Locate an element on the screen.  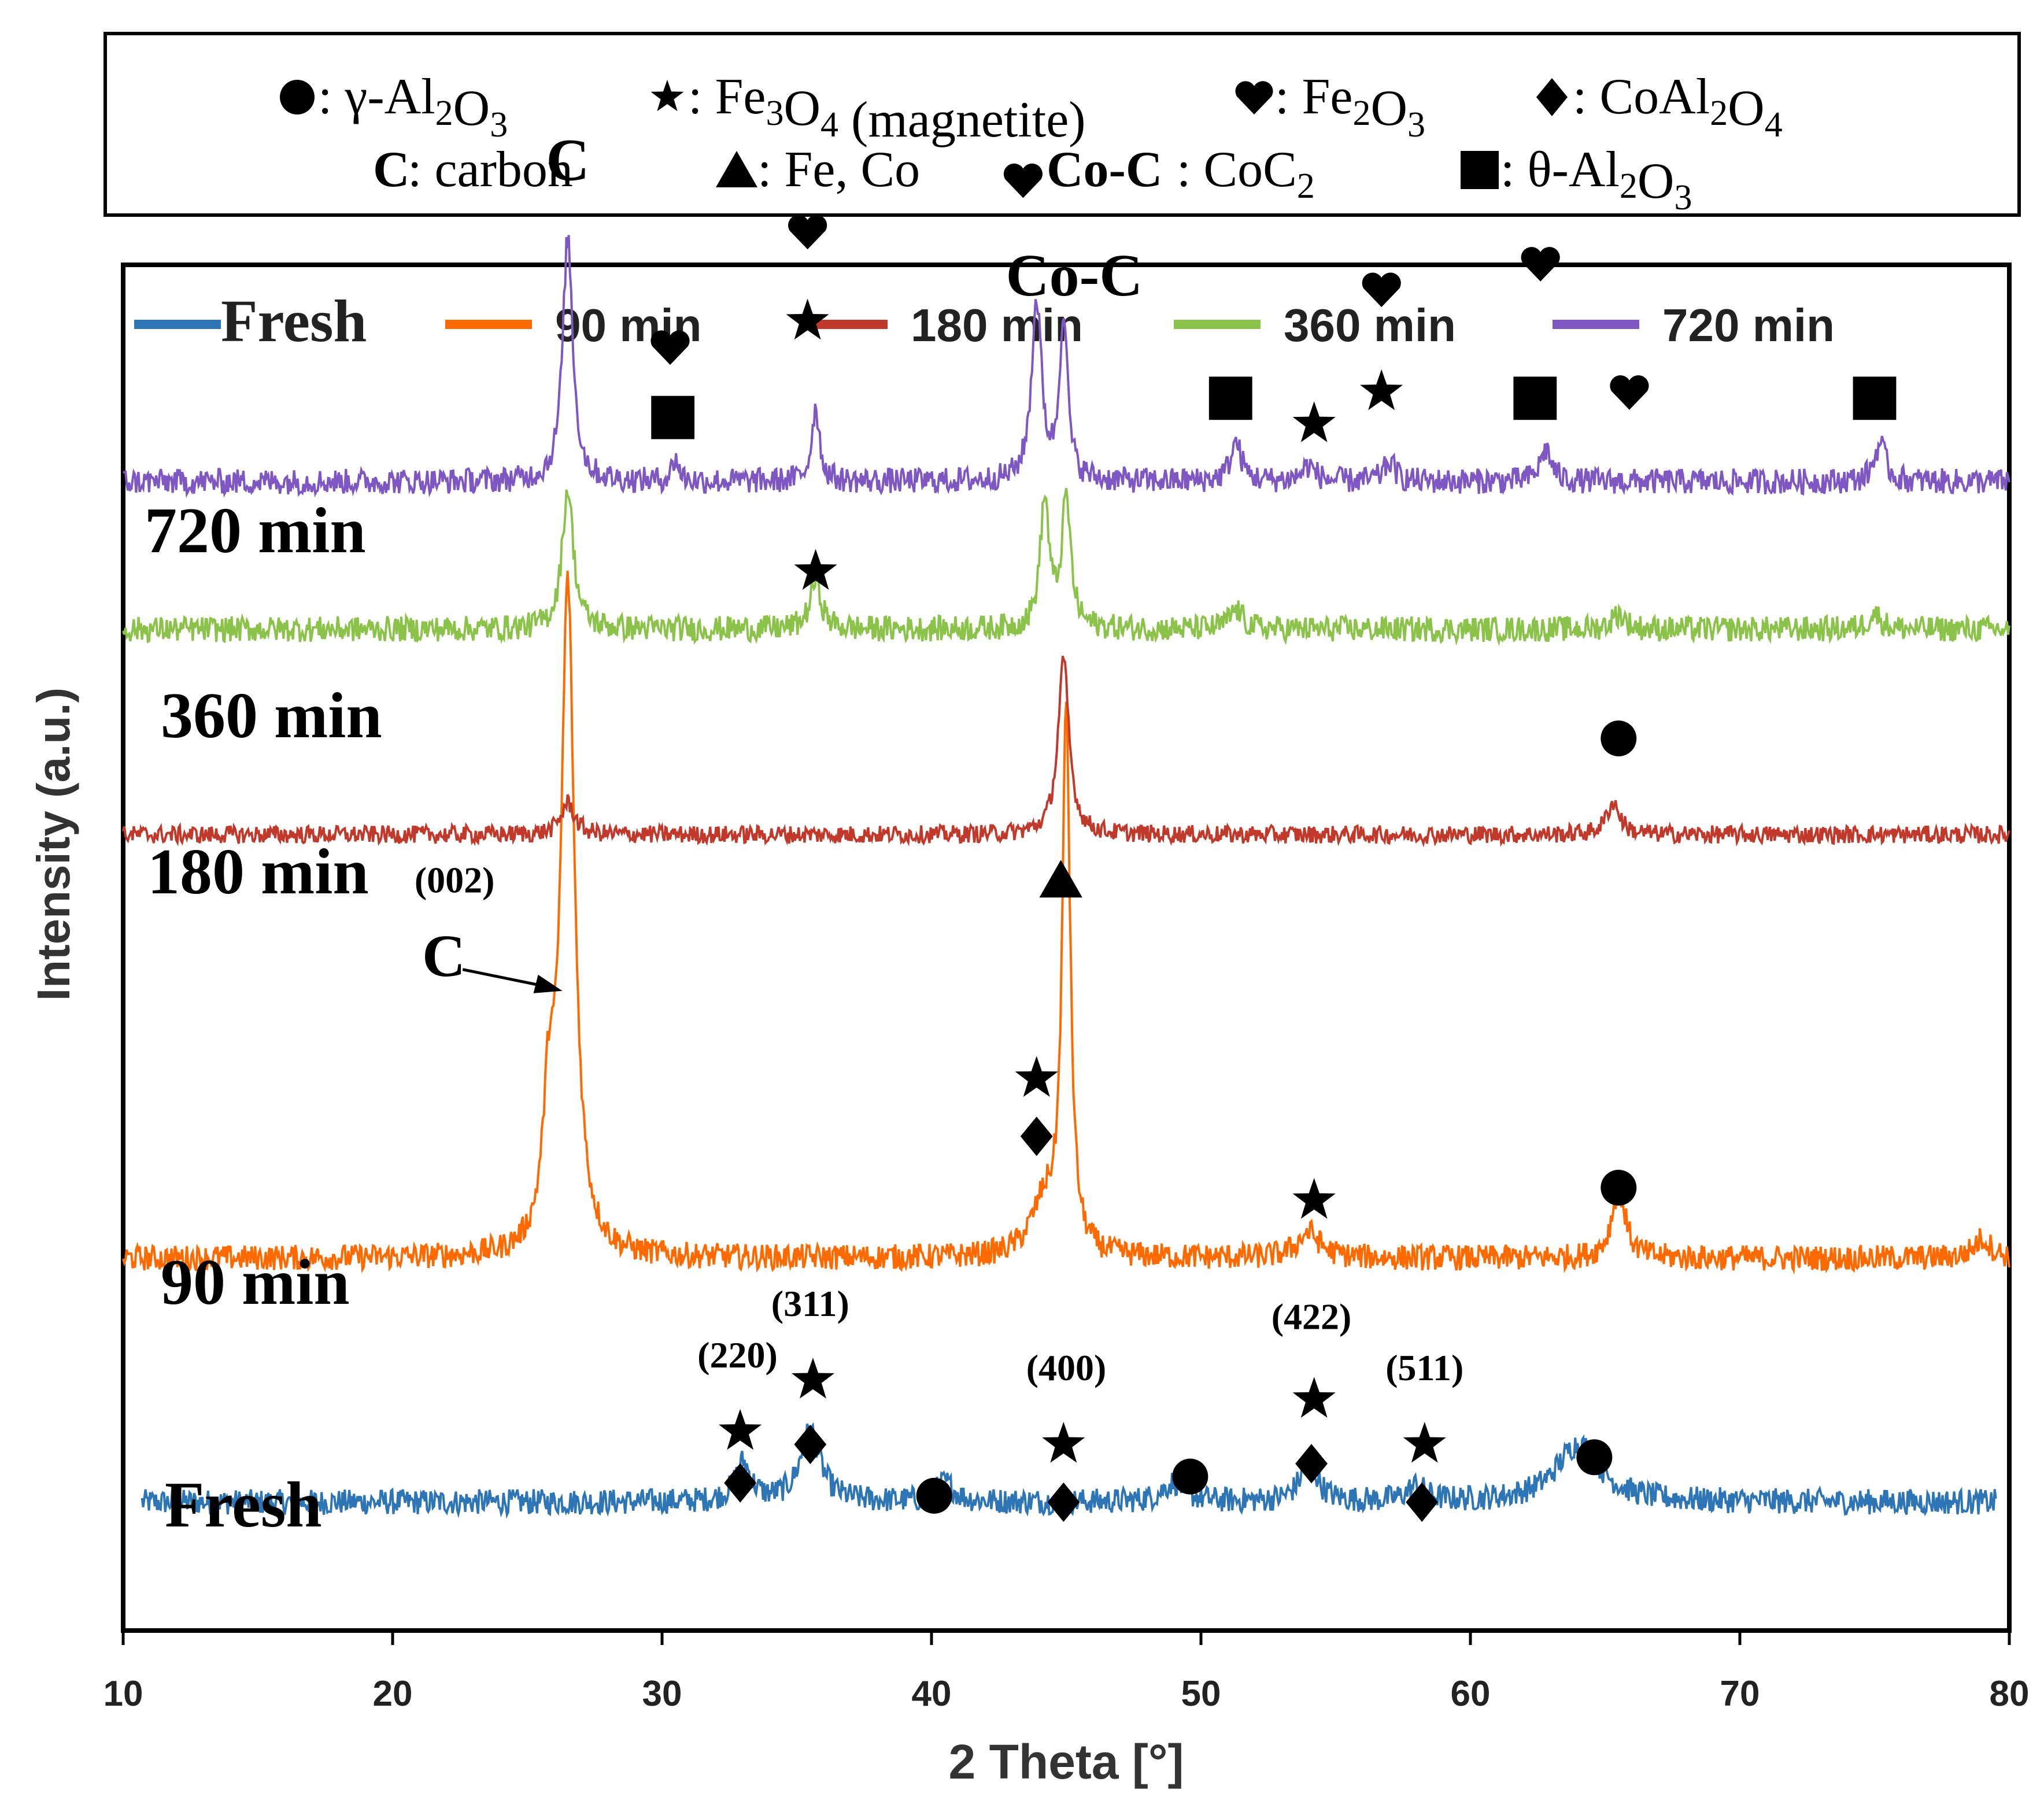
key-row-2: C: carbon : Fe, Co Co-C : CoC2 : θ-Al2O3 is located at coordinates (1032, 179).